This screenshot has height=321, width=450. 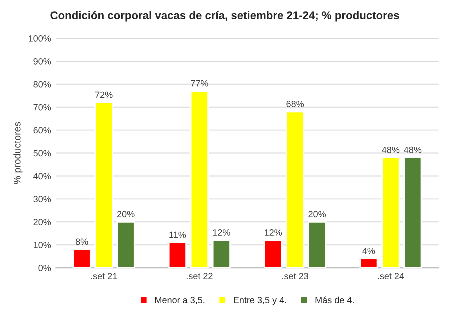 What do you see at coordinates (104, 276) in the screenshot?
I see `x-tick-label: .set 21` at bounding box center [104, 276].